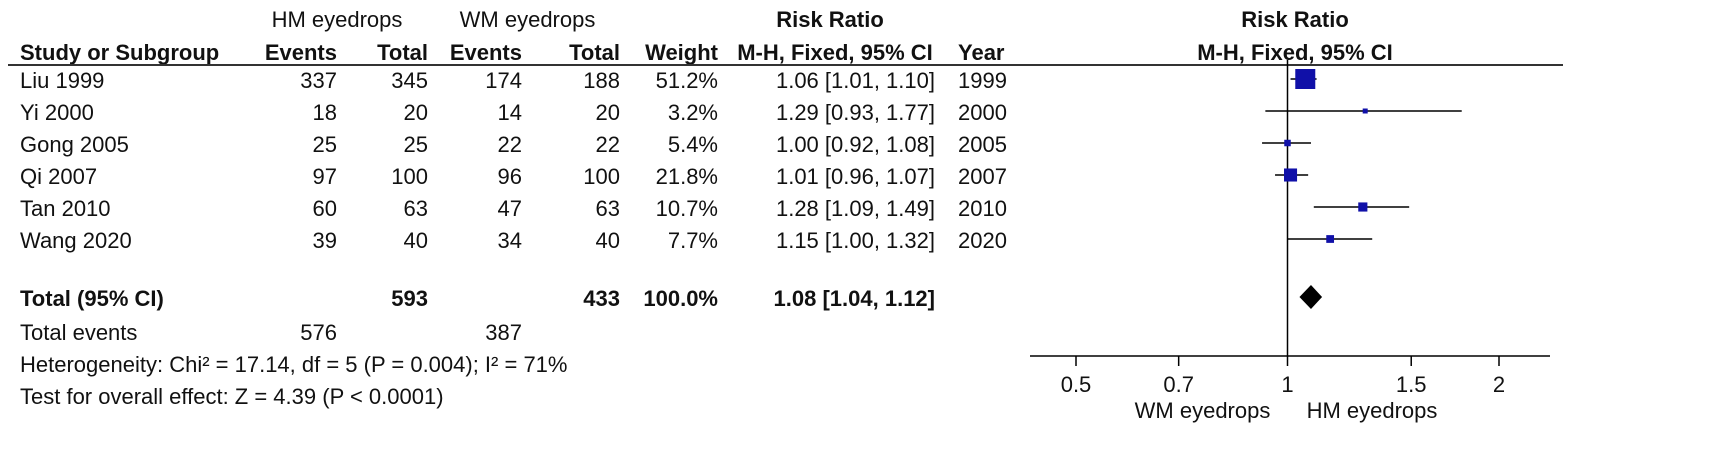 The image size is (1713, 472). I want to click on total1-column-header: Total, so click(402, 52).